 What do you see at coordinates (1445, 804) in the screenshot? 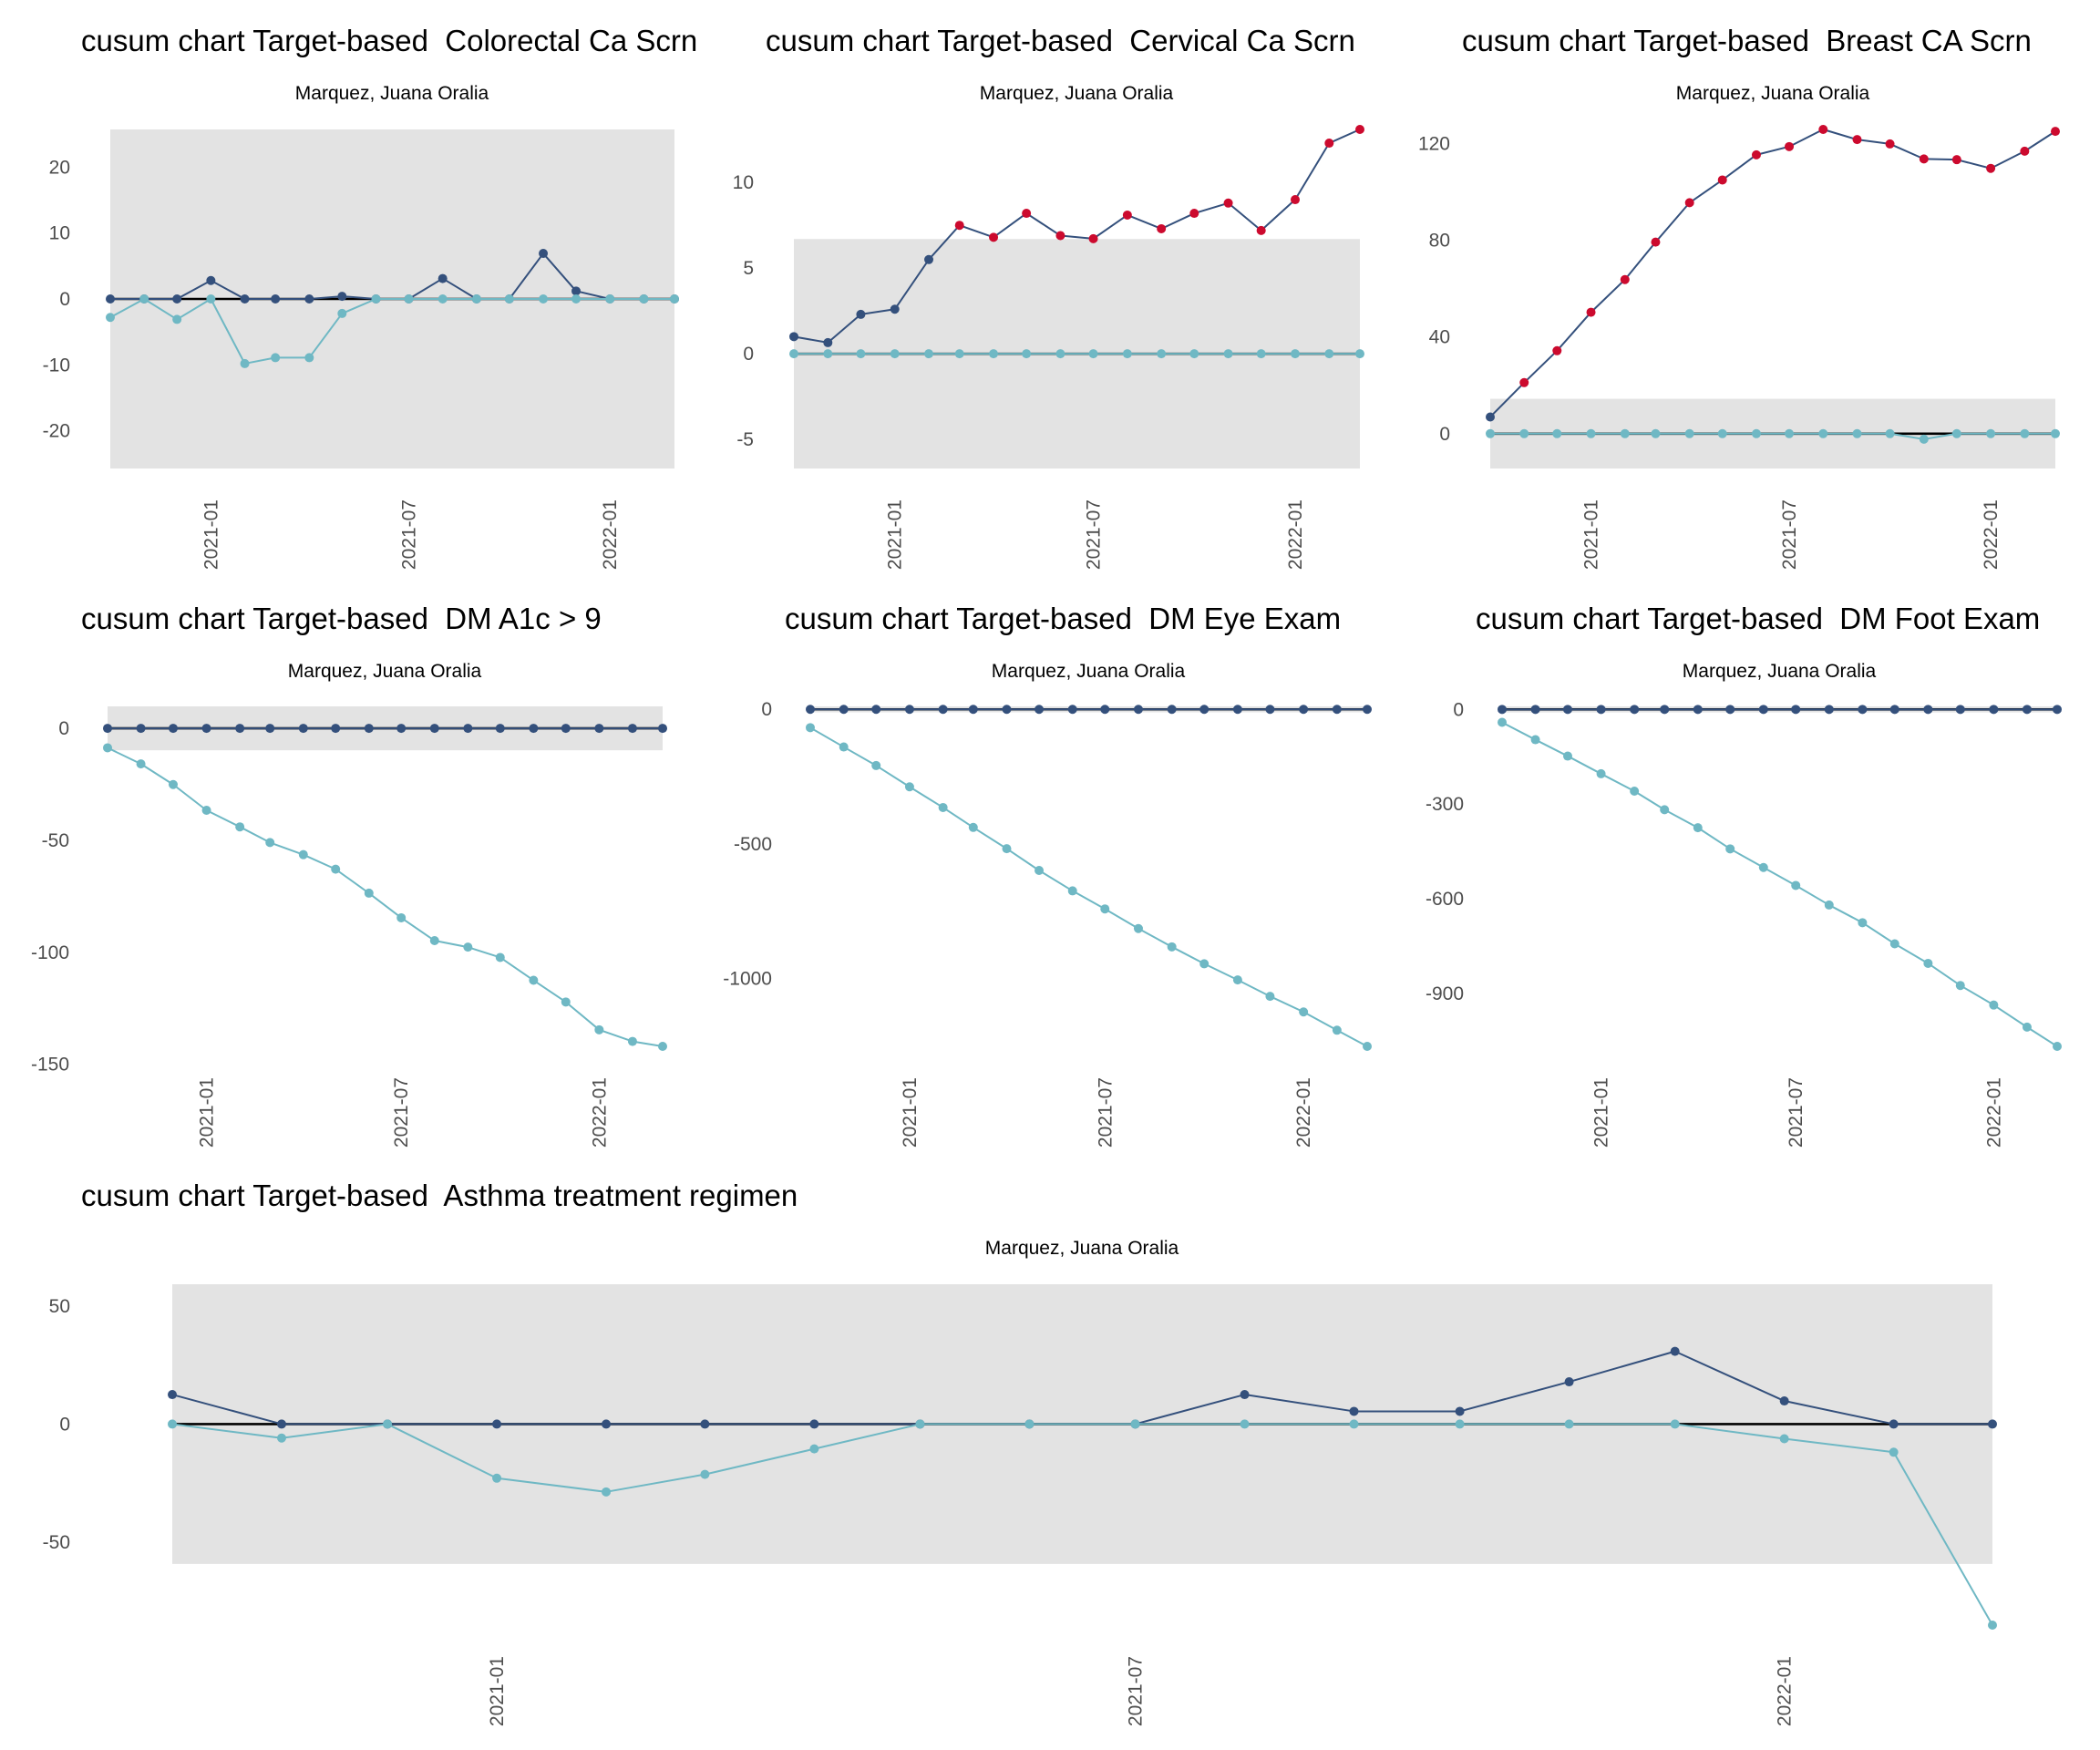
I see `y-tick-label: -300` at bounding box center [1445, 804].